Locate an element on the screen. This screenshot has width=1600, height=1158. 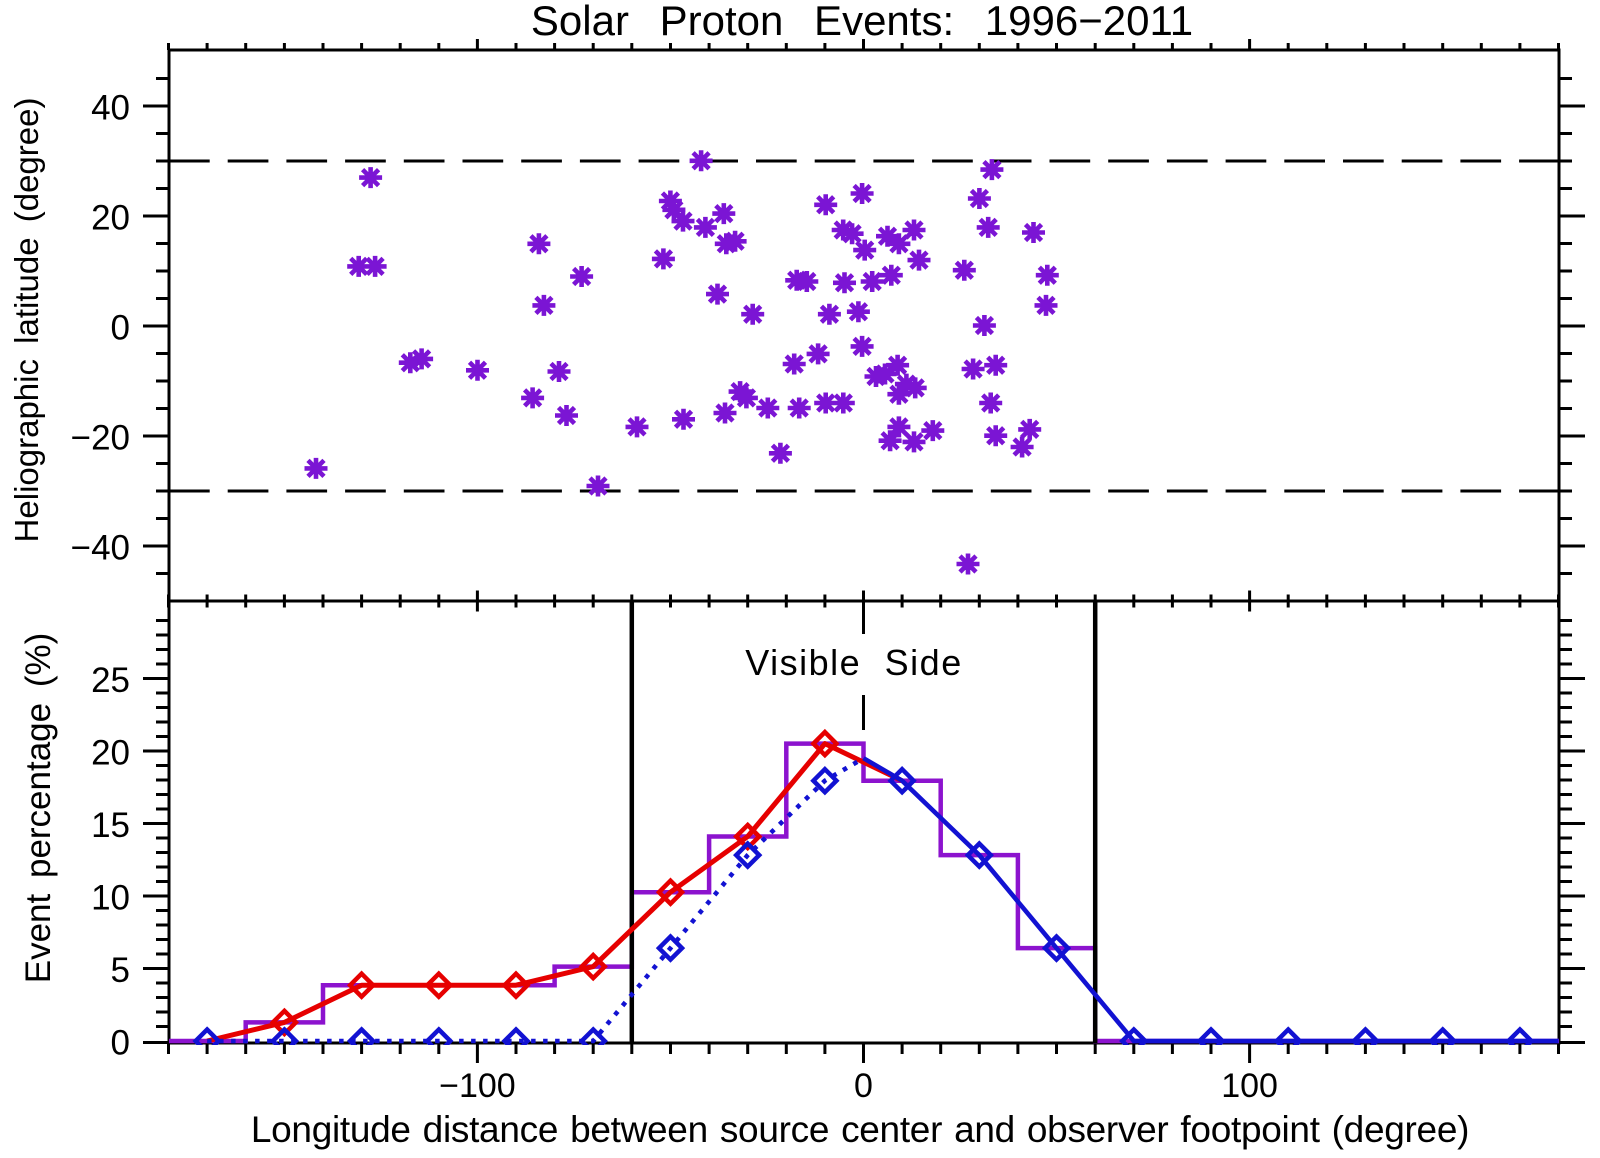
svg-text: −20 is located at coordinates (100, 438).